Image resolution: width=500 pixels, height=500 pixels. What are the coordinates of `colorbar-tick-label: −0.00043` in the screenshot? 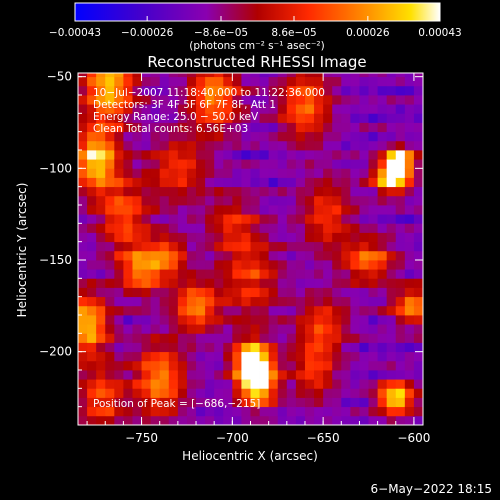 It's located at (75, 33).